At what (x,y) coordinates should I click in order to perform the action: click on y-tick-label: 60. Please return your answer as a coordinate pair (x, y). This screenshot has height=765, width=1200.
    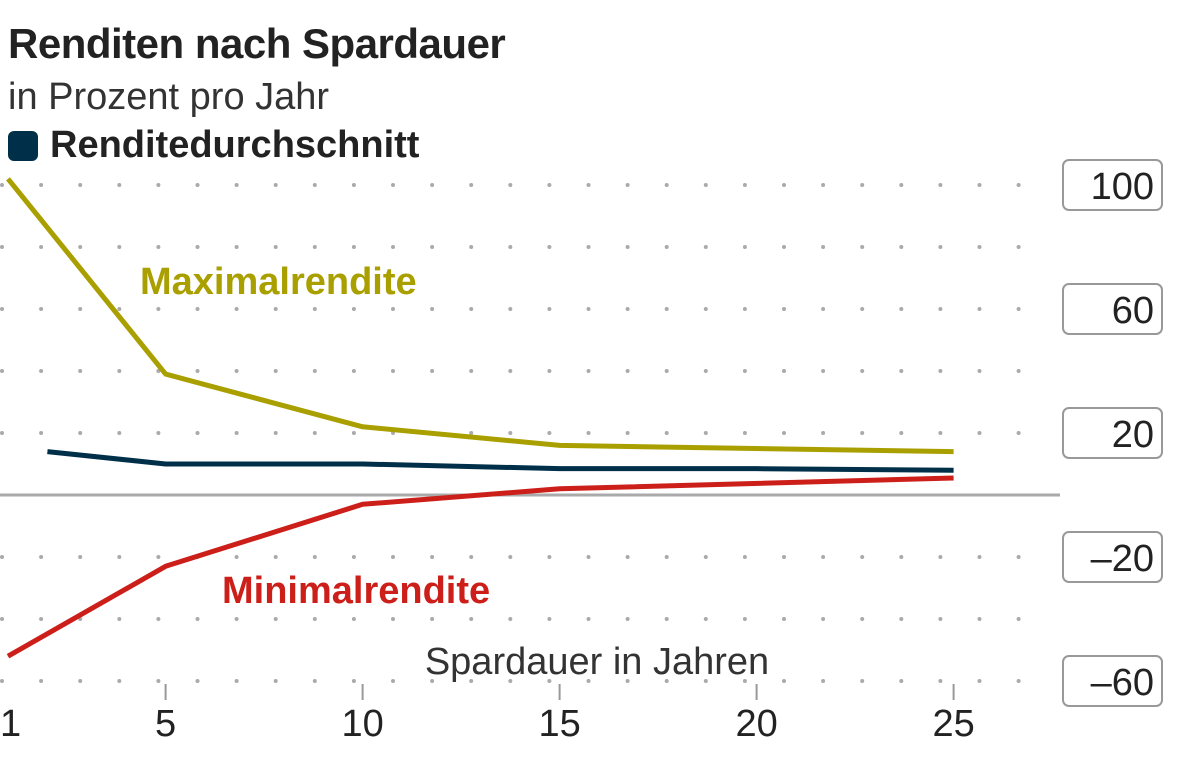
    Looking at the image, I should click on (1133, 311).